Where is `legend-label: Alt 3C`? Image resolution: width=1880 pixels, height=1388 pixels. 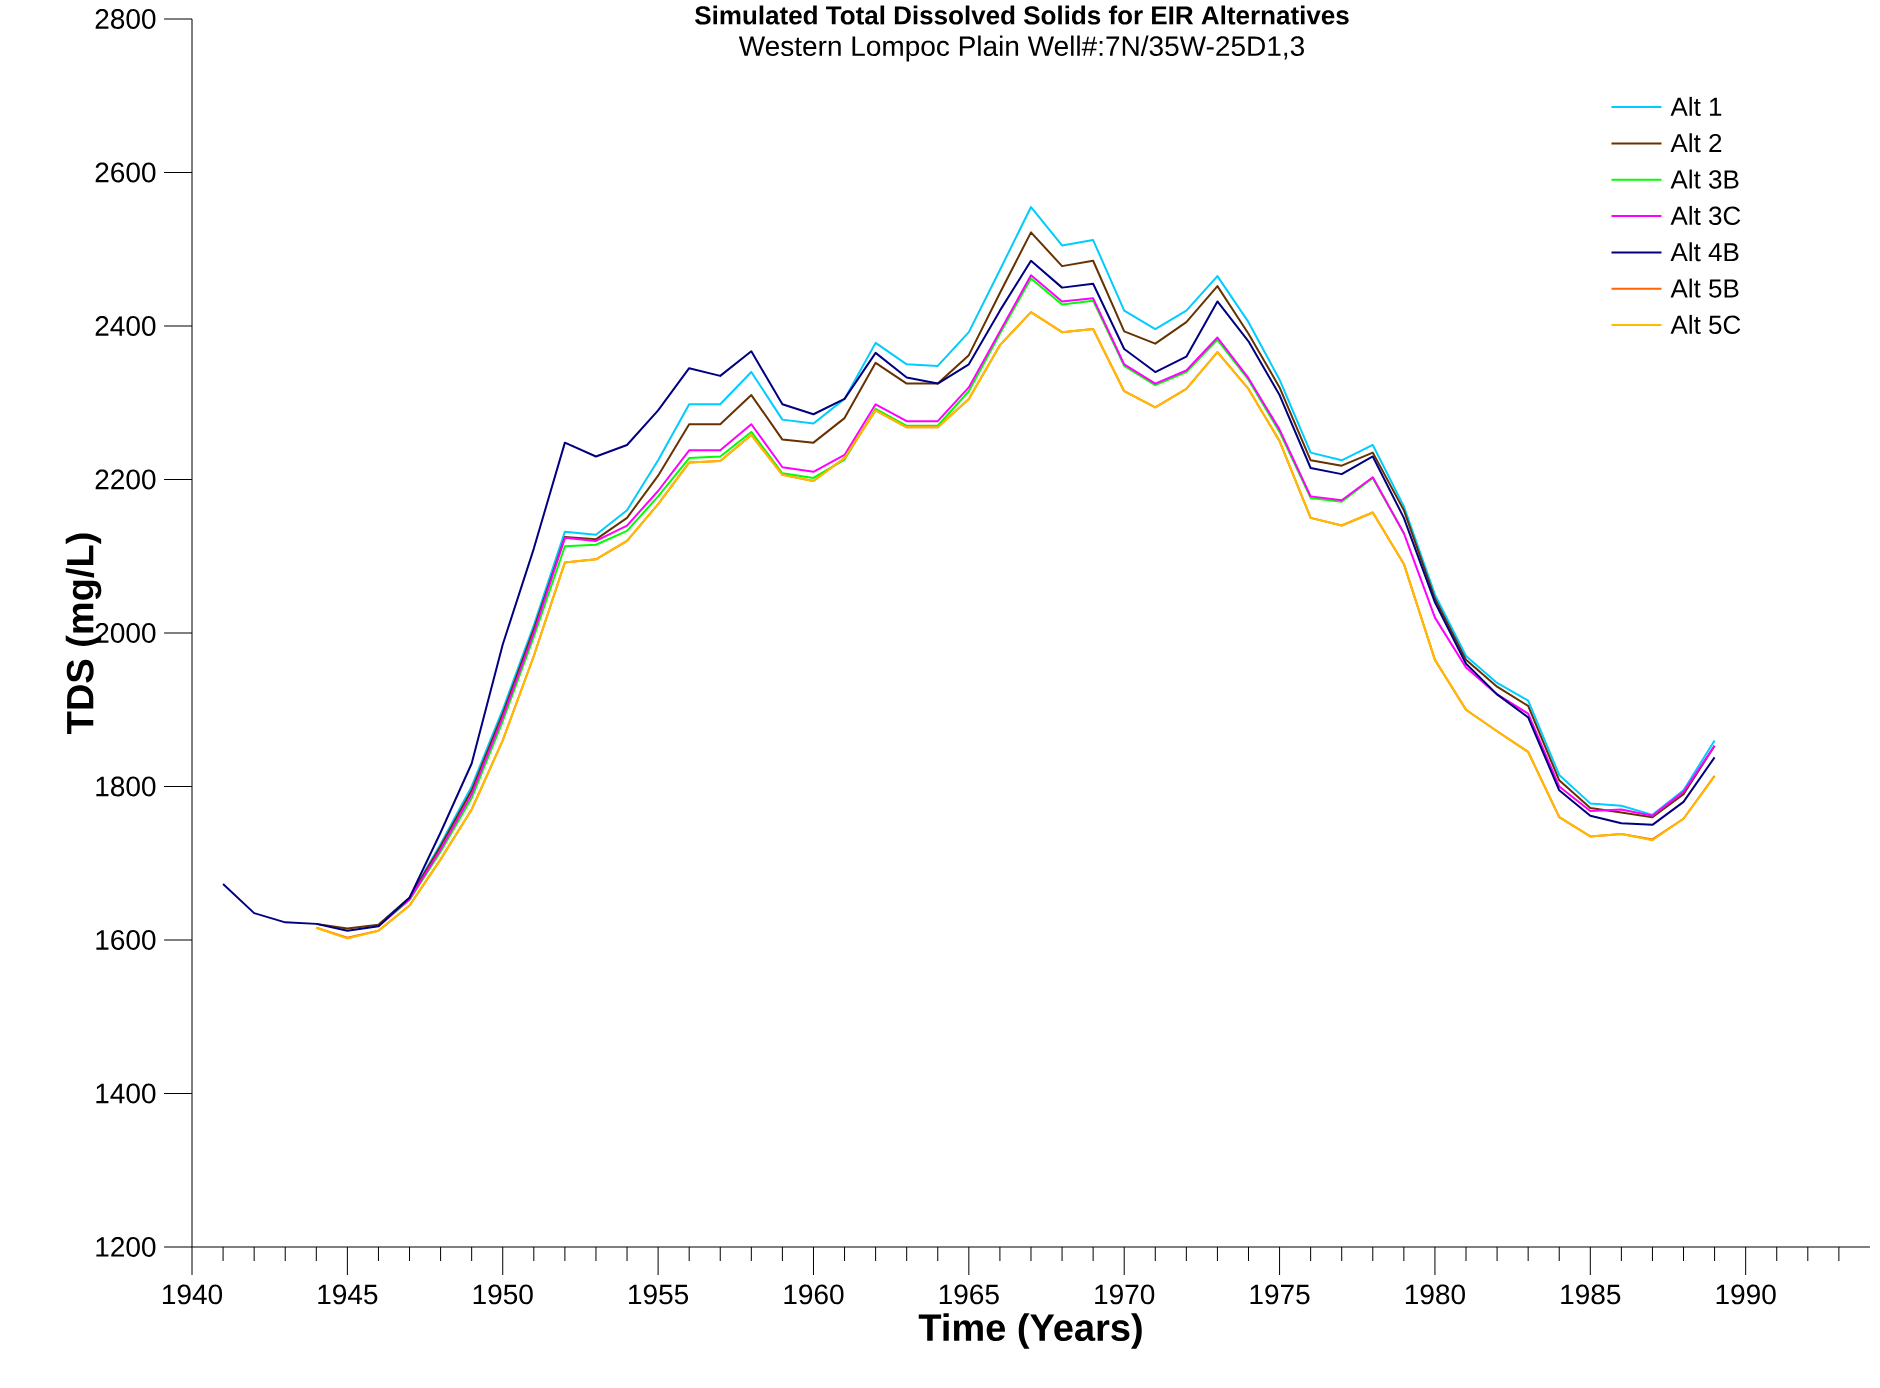 legend-label: Alt 3C is located at coordinates (1705, 215).